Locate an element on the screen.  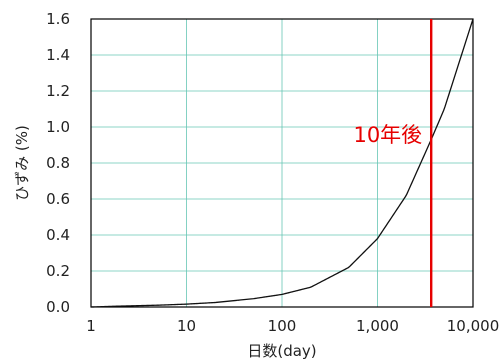
y-tick-label: 1.6 is located at coordinates (58, 19).